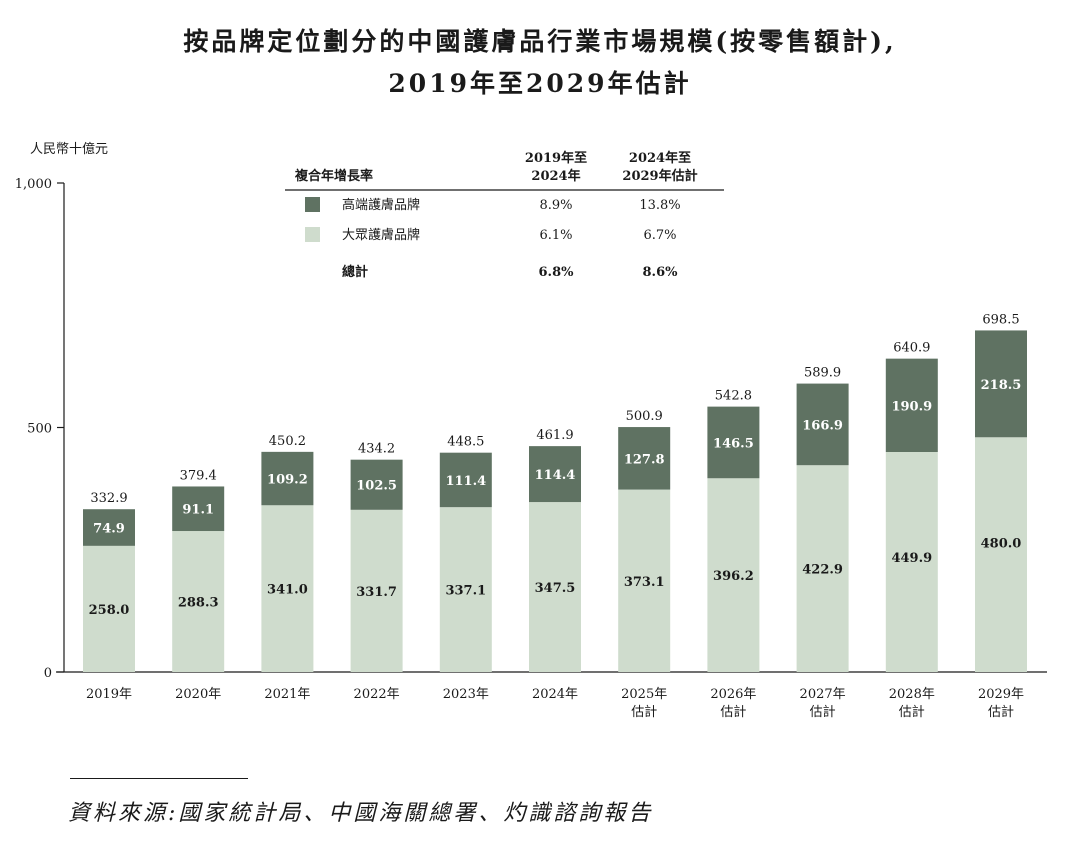  I want to click on total-value-label: 434.2, so click(376, 449).